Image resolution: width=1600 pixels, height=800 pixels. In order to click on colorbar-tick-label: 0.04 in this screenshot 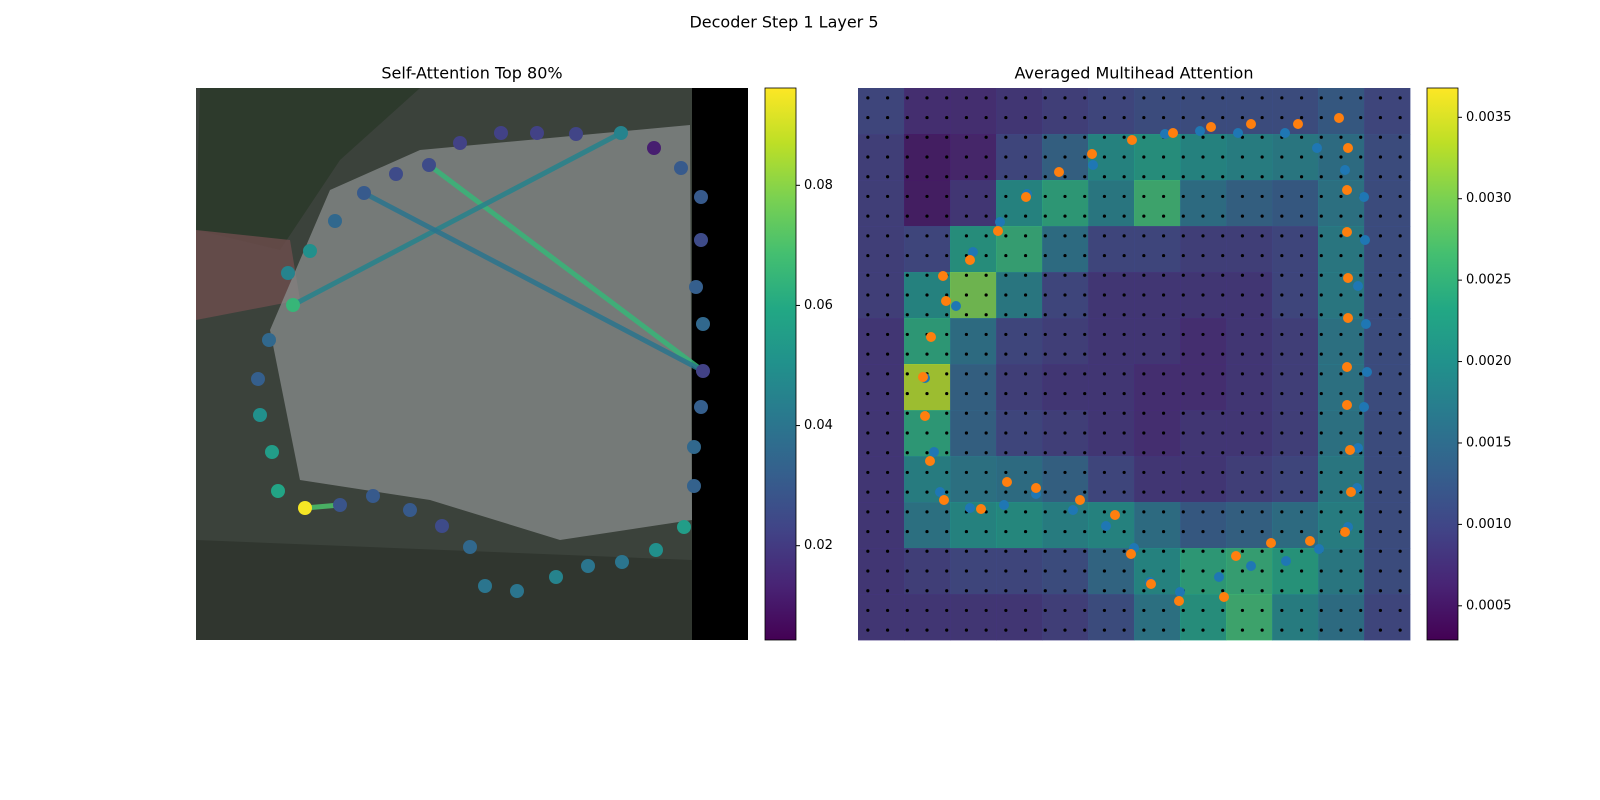, I will do `click(818, 425)`.